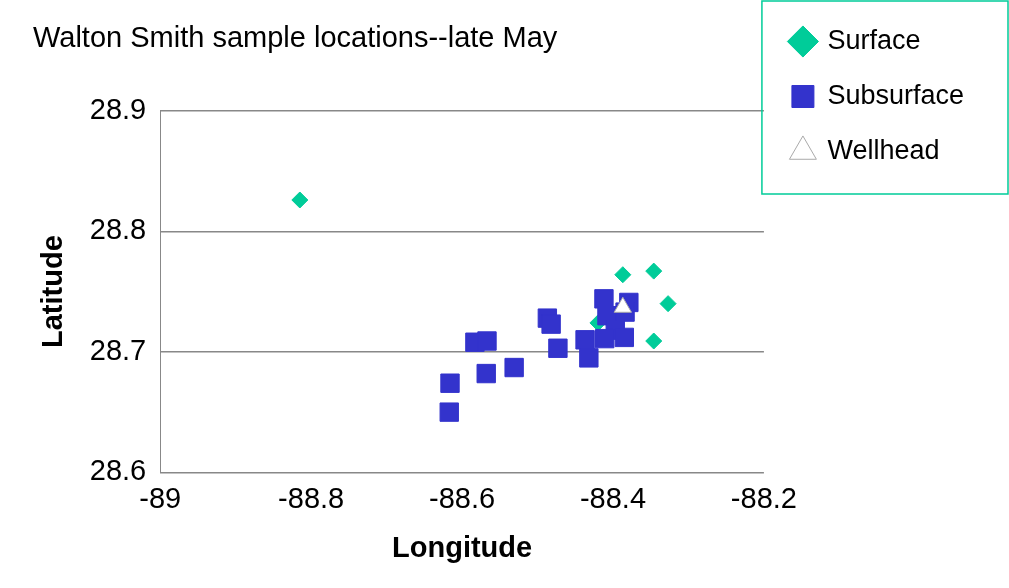  I want to click on legend-label: Surface, so click(874, 39).